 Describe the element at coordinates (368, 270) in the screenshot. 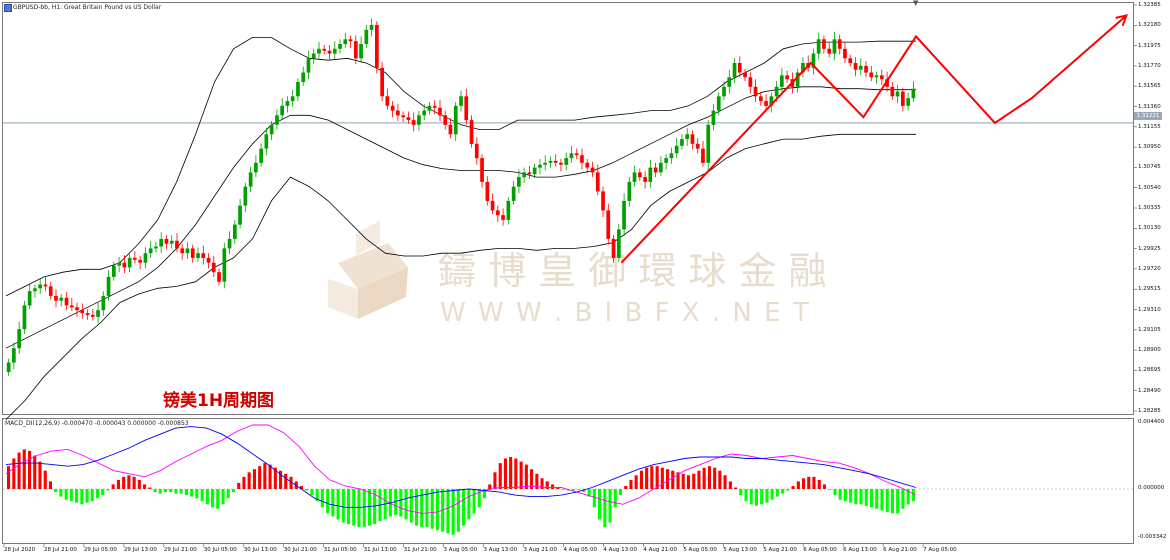

I see `watermark-logo` at that location.